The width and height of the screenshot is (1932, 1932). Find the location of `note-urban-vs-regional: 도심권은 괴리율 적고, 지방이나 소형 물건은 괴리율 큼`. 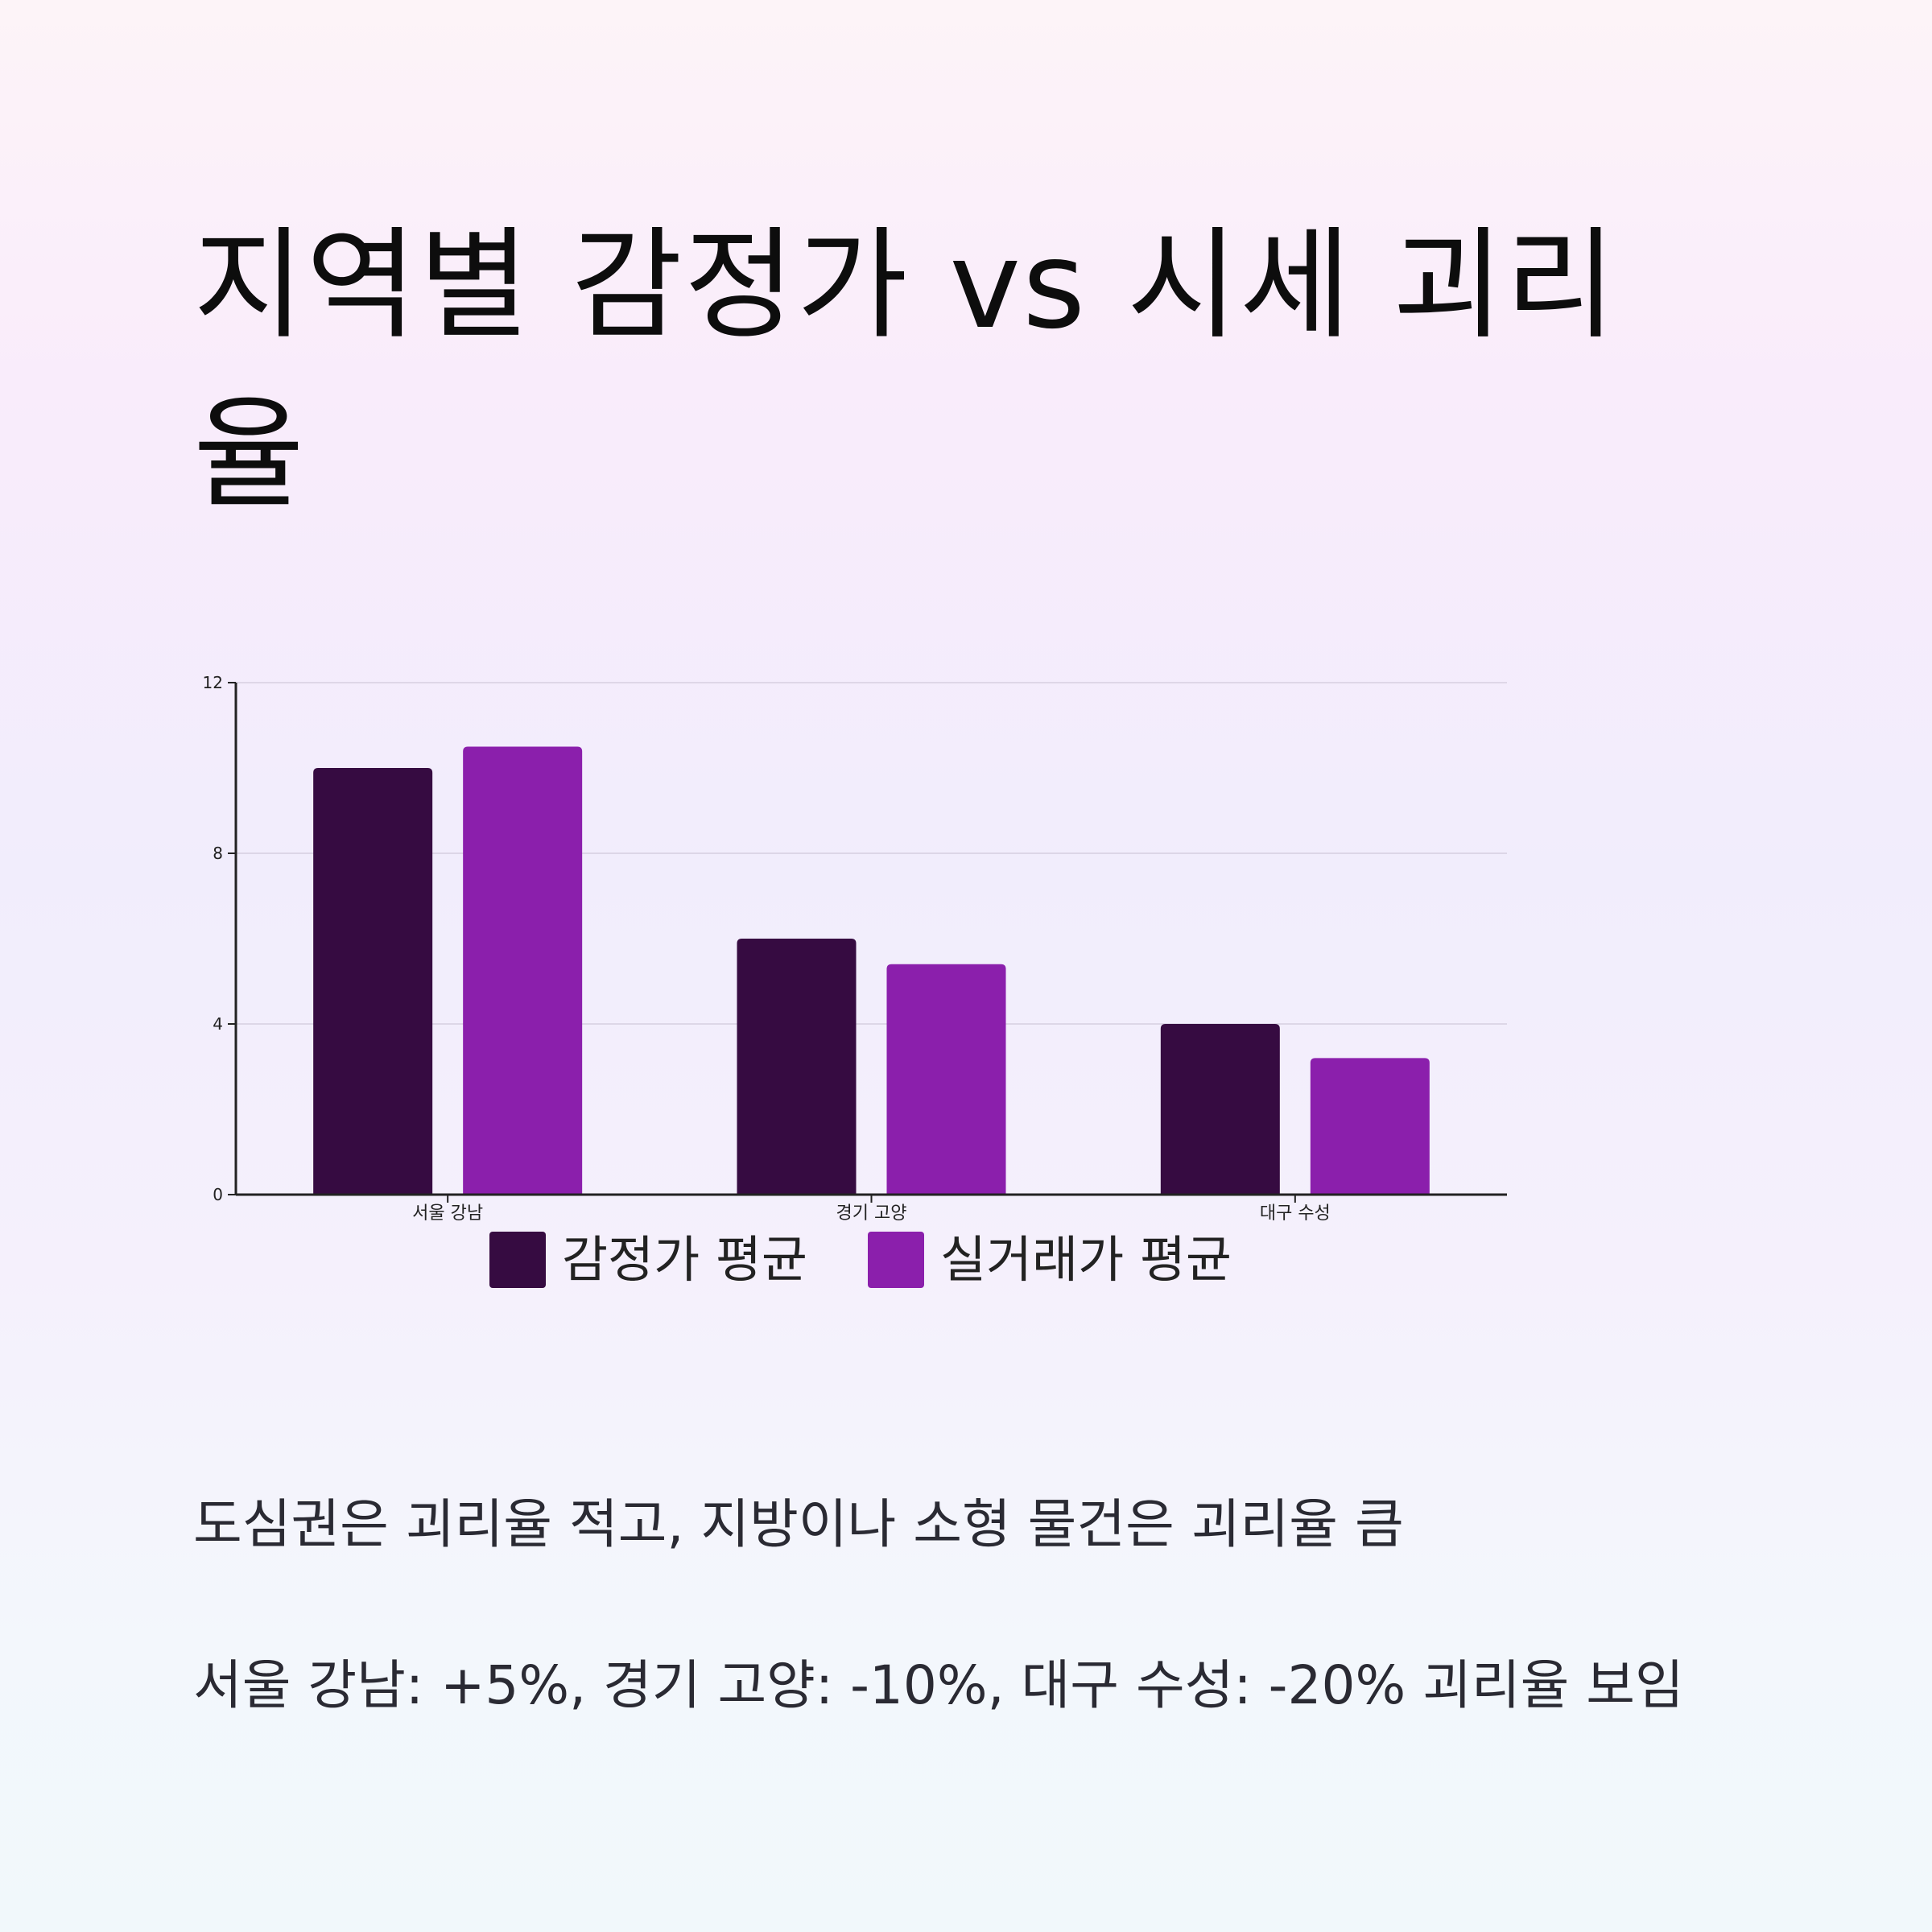

note-urban-vs-regional: 도심권은 괴리율 적고, 지방이나 소형 물건은 괴리율 큼 is located at coordinates (798, 1524).